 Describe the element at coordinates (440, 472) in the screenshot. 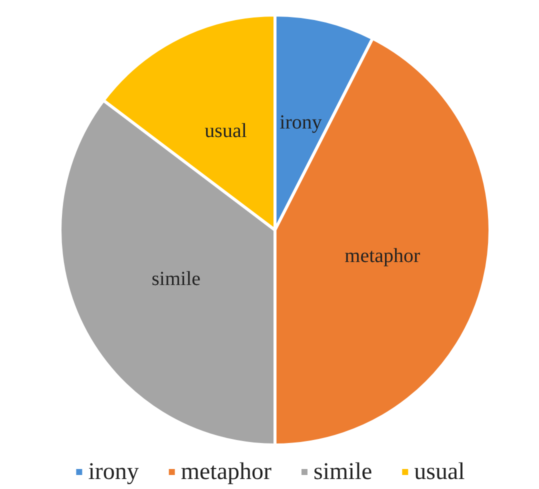

I see `legend-label: usual` at that location.